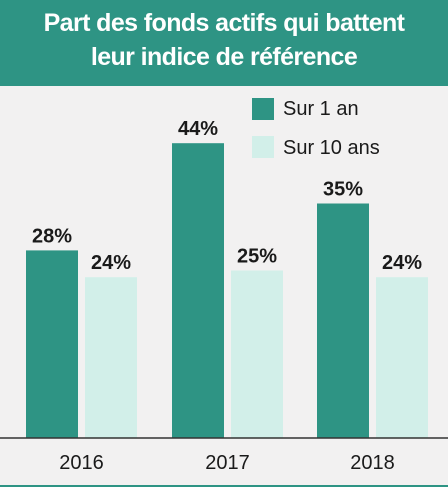  What do you see at coordinates (343, 320) in the screenshot?
I see `bar-2018-sur-1-an` at bounding box center [343, 320].